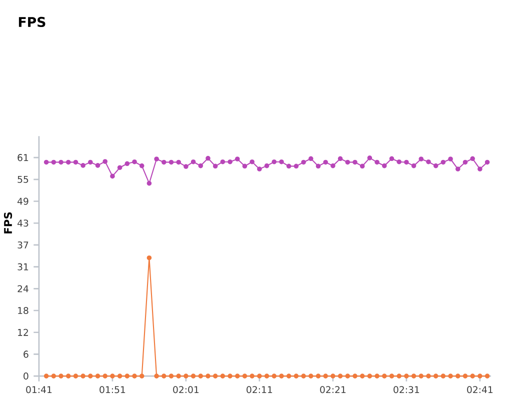  What do you see at coordinates (39, 390) in the screenshot?
I see `x-tick-label: 01:41` at bounding box center [39, 390].